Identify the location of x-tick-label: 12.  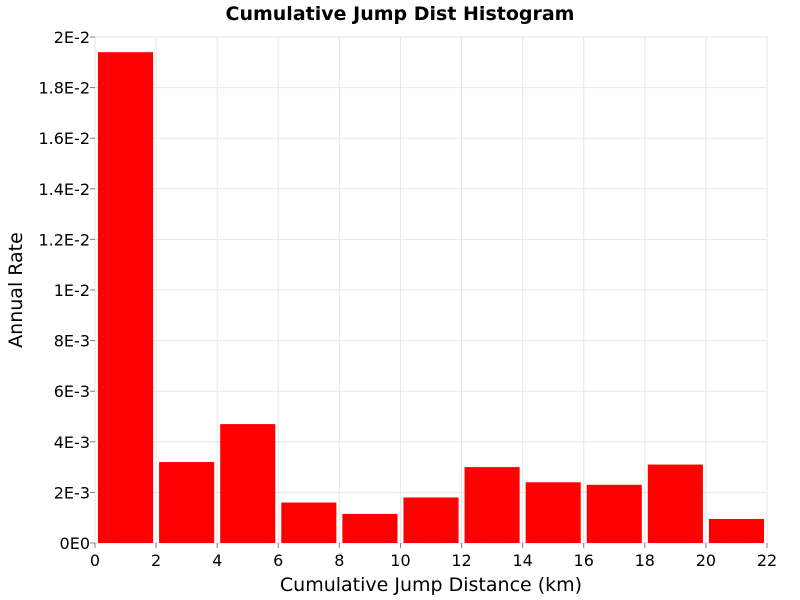
(461, 560).